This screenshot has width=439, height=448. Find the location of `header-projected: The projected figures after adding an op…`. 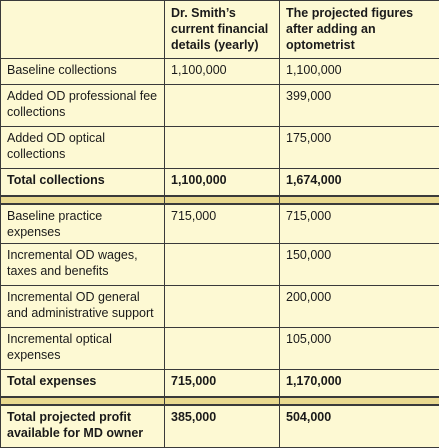

header-projected: The projected figures after adding an op… is located at coordinates (359, 30).